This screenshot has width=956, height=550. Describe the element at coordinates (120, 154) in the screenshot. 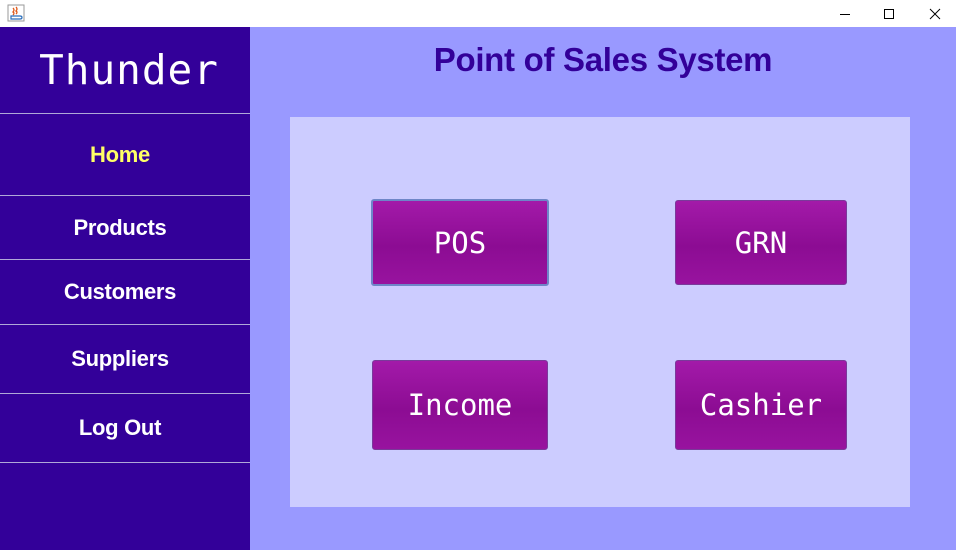

I see `sidebar-item-home: Home` at that location.